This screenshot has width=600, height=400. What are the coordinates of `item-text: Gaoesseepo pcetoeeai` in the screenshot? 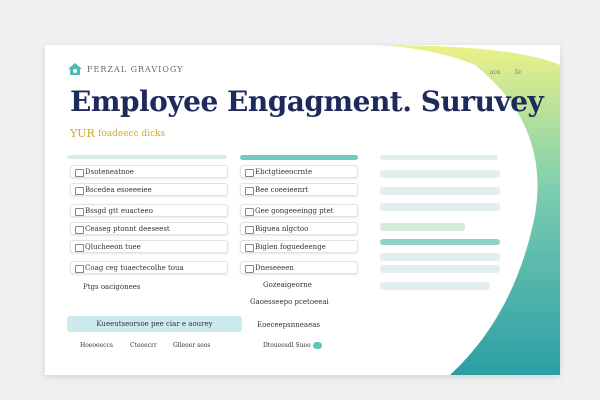 It's located at (289, 302).